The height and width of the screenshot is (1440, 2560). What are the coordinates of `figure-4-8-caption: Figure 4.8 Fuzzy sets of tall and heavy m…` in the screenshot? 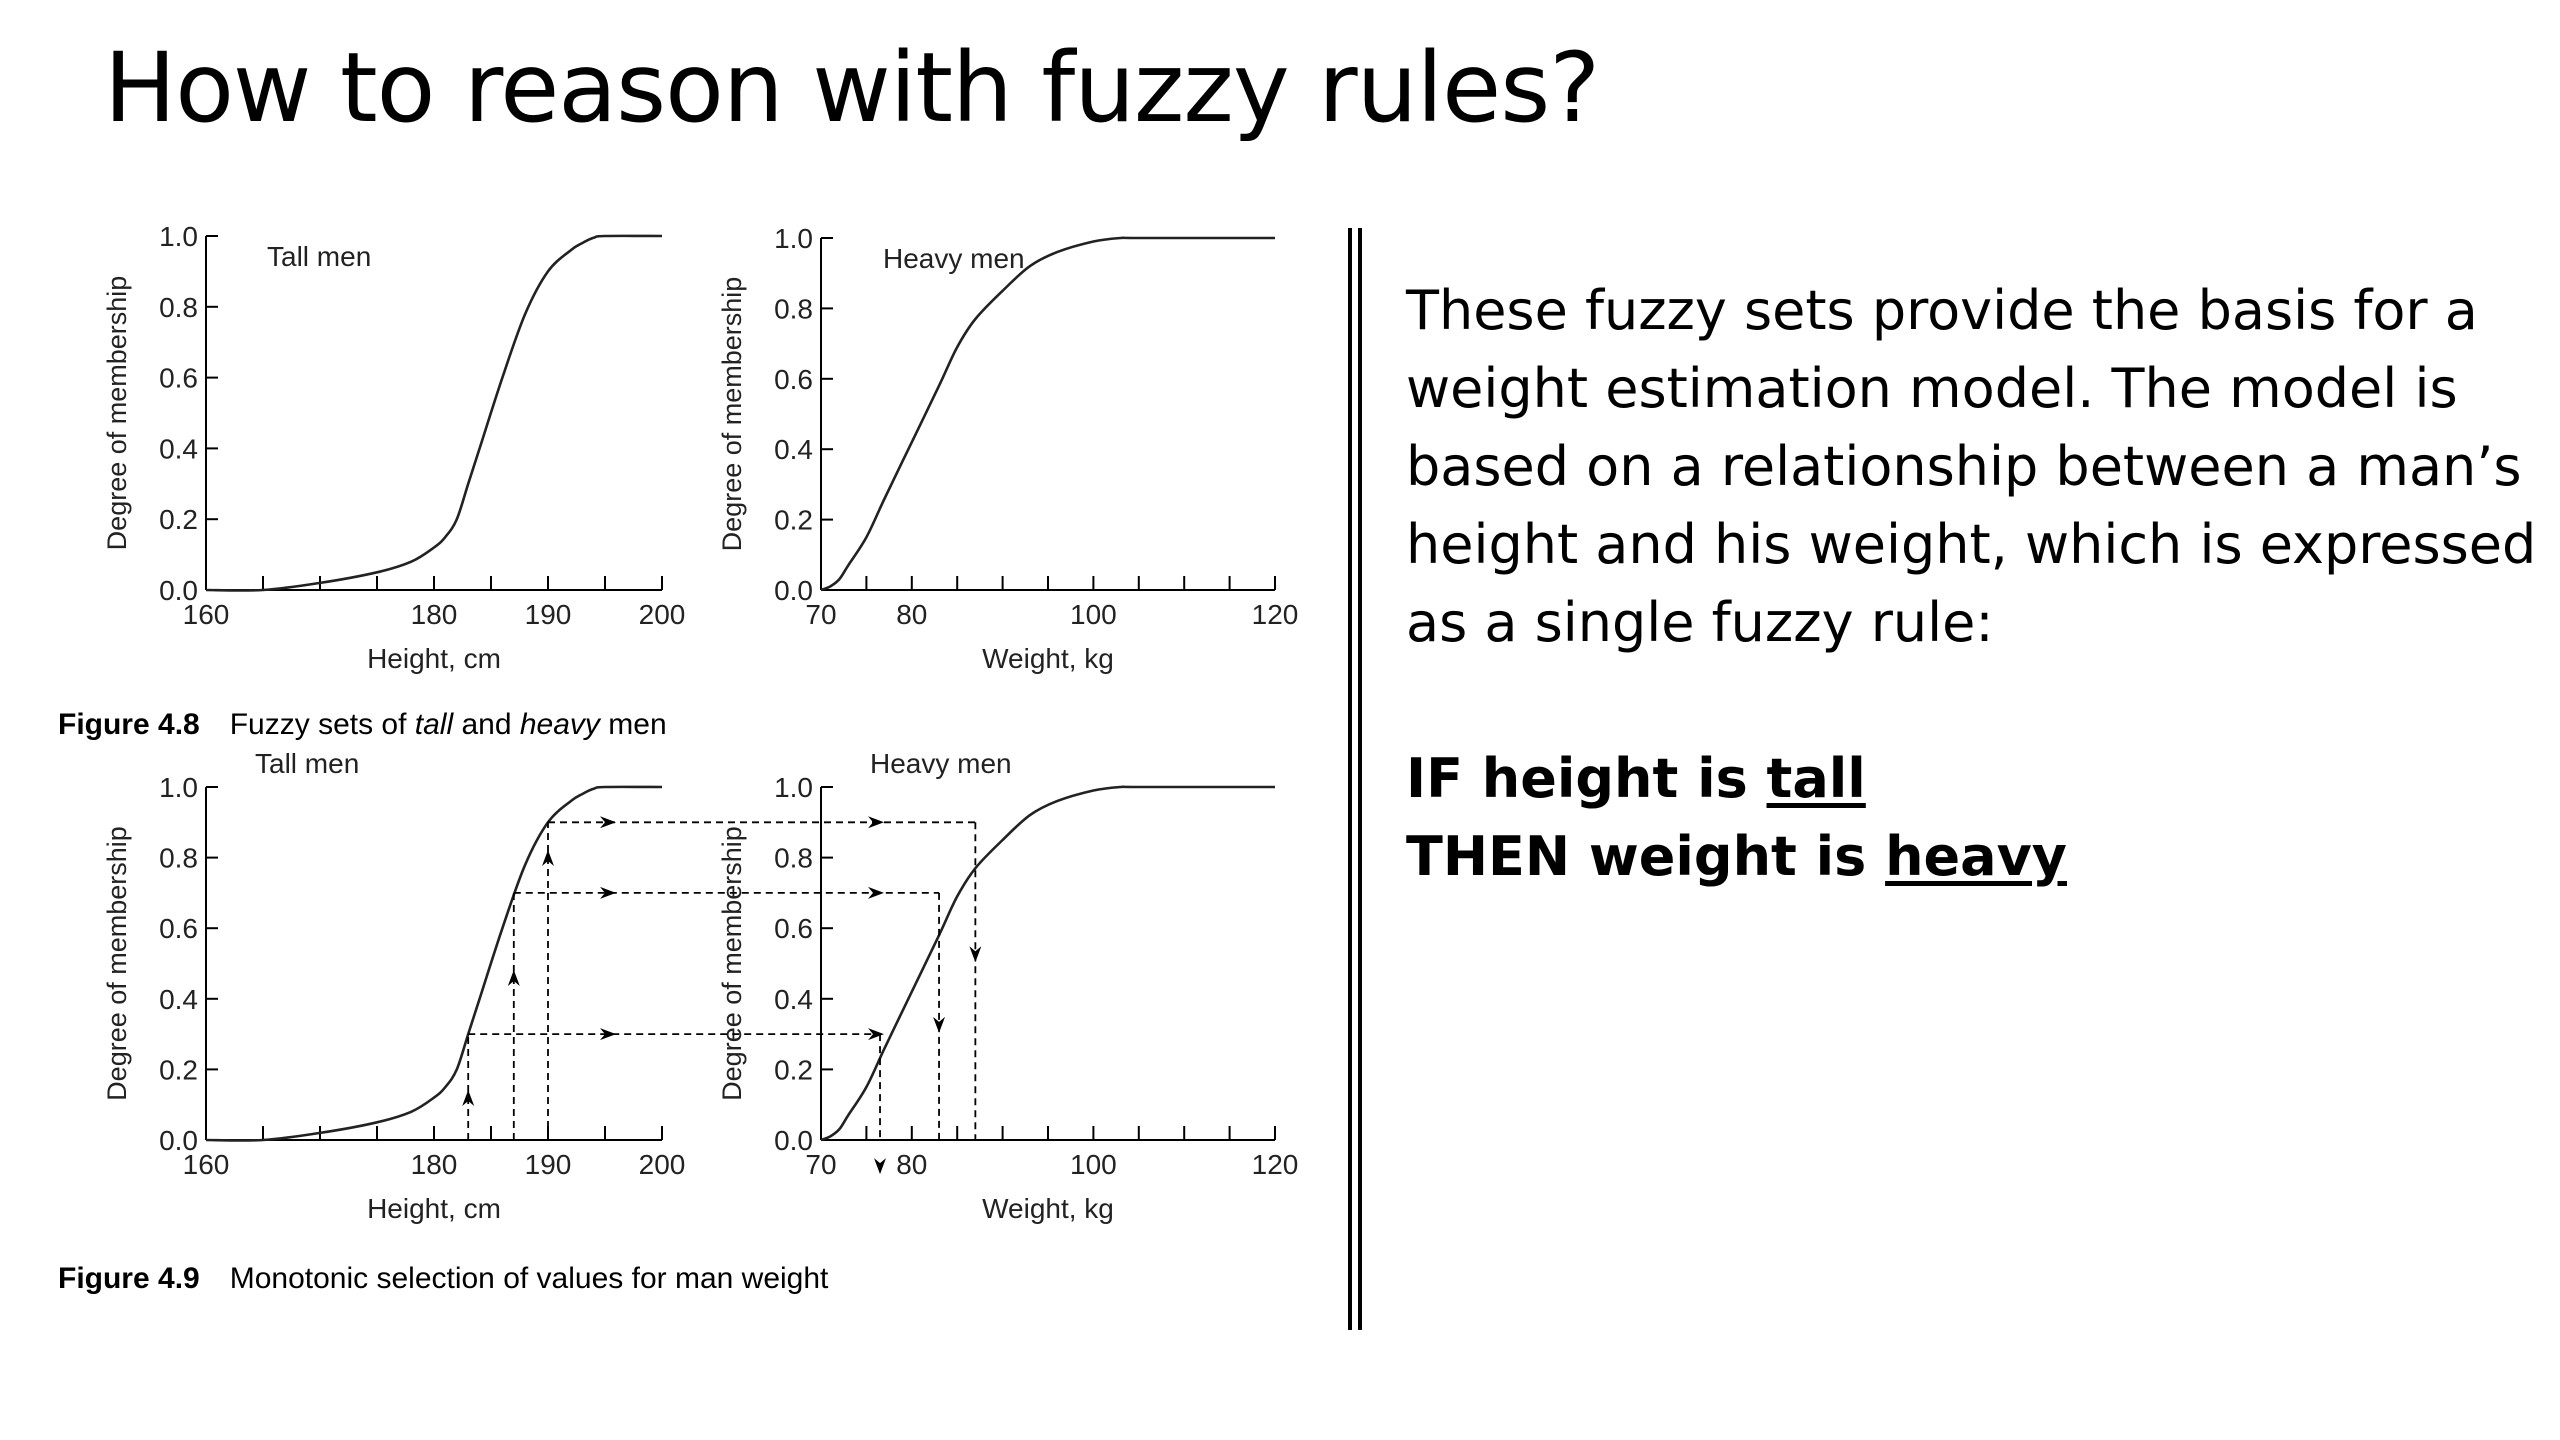 It's located at (362, 725).